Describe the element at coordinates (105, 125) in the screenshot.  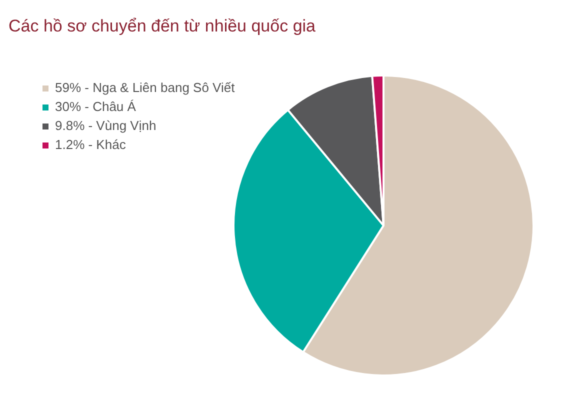
I see `legend-label: 9.8% - Vùng Vịnh` at that location.